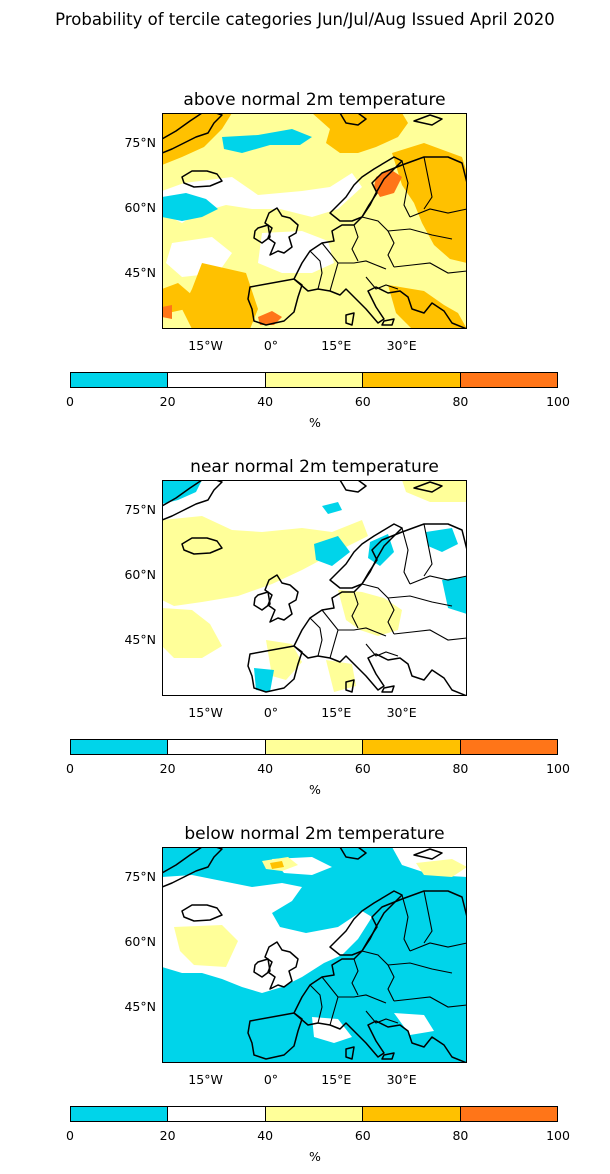 This screenshot has width=610, height=1174. I want to click on coastlines, so click(314, 955).